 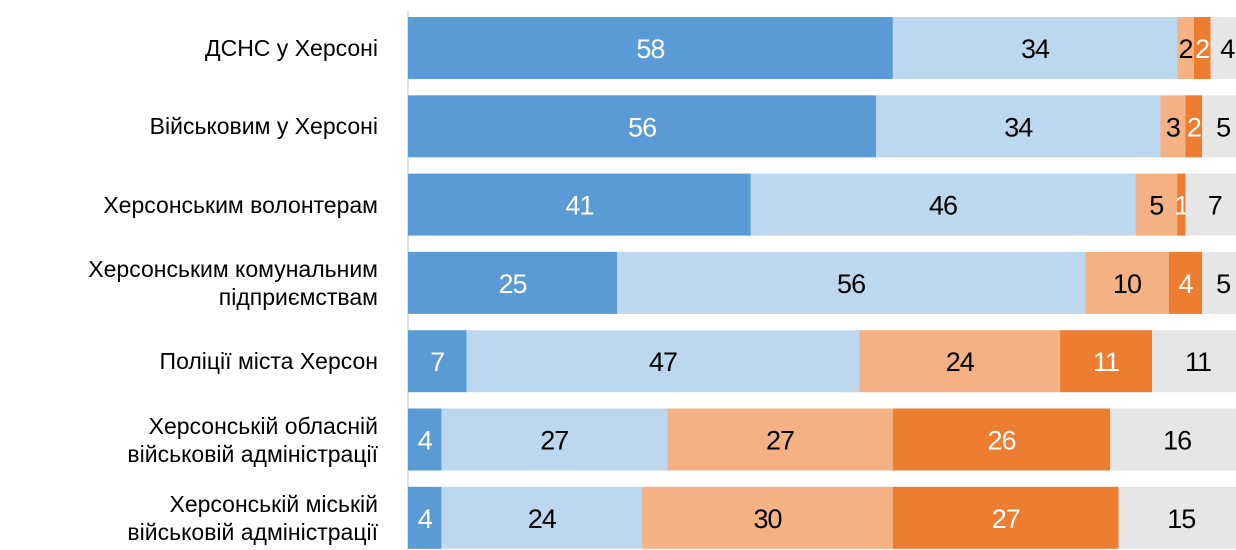 I want to click on data-label: 16, so click(x=1177, y=441).